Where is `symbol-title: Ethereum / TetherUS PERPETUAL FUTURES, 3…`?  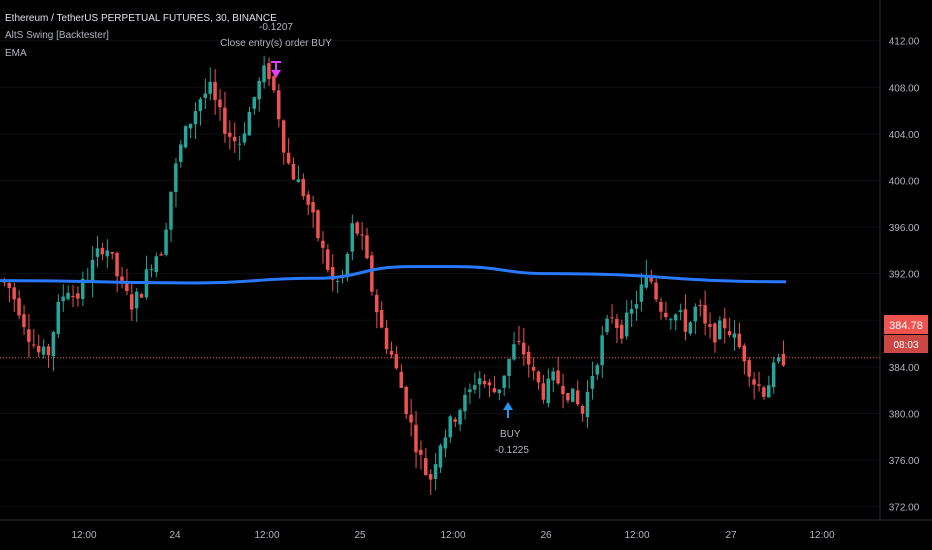 symbol-title: Ethereum / TetherUS PERPETUAL FUTURES, 3… is located at coordinates (141, 18).